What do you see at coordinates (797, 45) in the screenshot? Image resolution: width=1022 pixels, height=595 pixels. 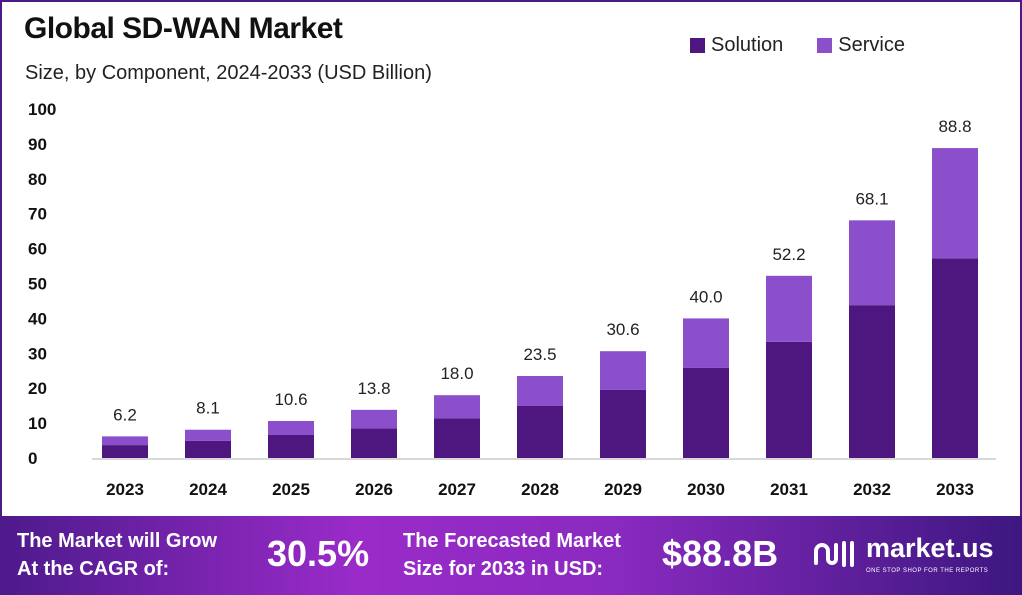 I see `legend: Solution Service` at bounding box center [797, 45].